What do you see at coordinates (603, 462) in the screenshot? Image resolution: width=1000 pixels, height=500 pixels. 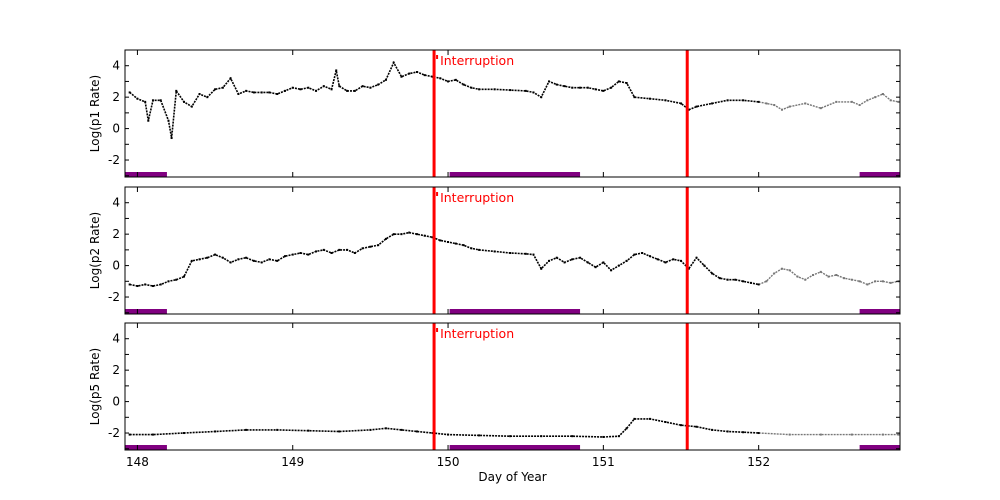 I see `x-tick-label: 151` at bounding box center [603, 462].